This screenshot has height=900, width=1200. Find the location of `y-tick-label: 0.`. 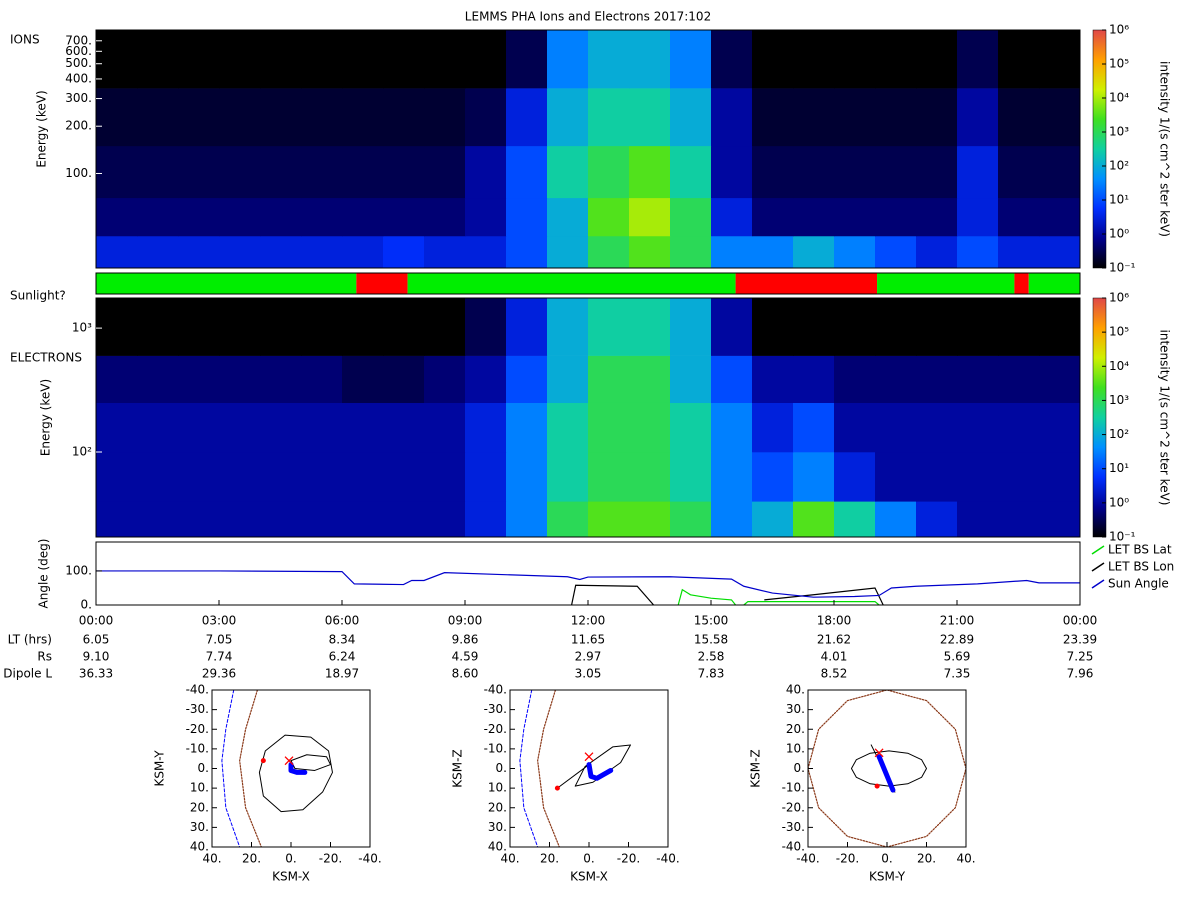

y-tick-label: 0. is located at coordinates (203, 768).